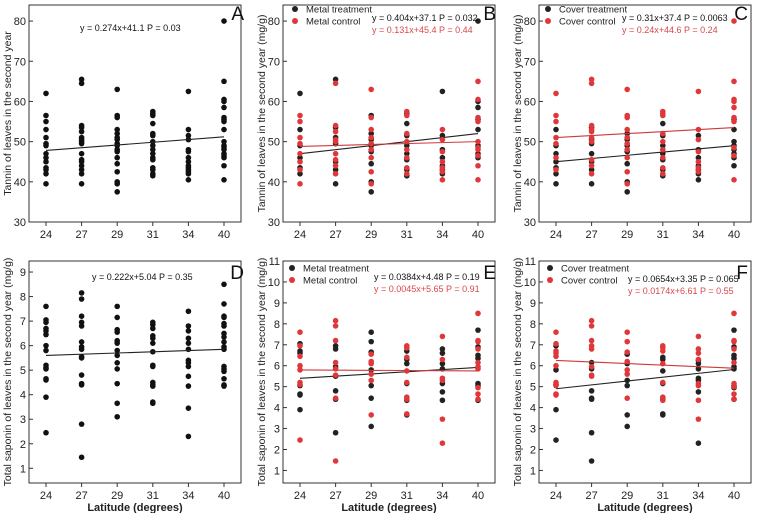 The height and width of the screenshot is (513, 757). Describe the element at coordinates (135, 366) in the screenshot. I see `series-all: y = 0.222x+5.04 P = 0.35` at that location.